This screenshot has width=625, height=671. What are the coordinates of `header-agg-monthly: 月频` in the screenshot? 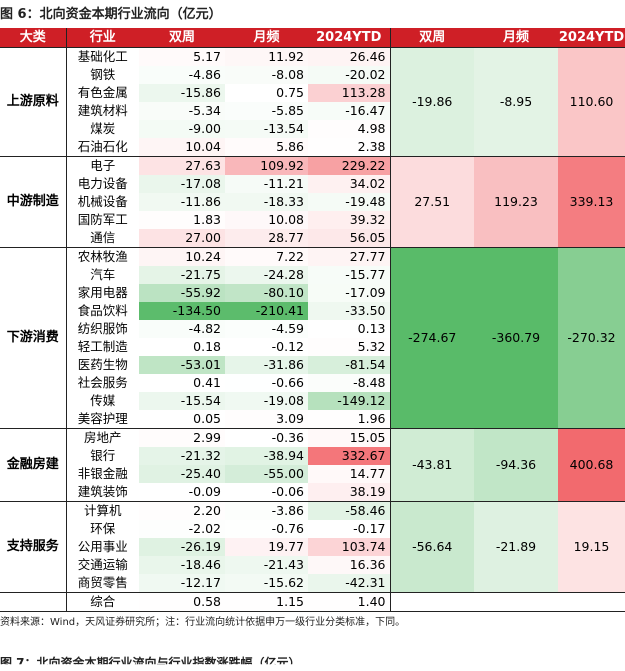 It's located at (516, 38).